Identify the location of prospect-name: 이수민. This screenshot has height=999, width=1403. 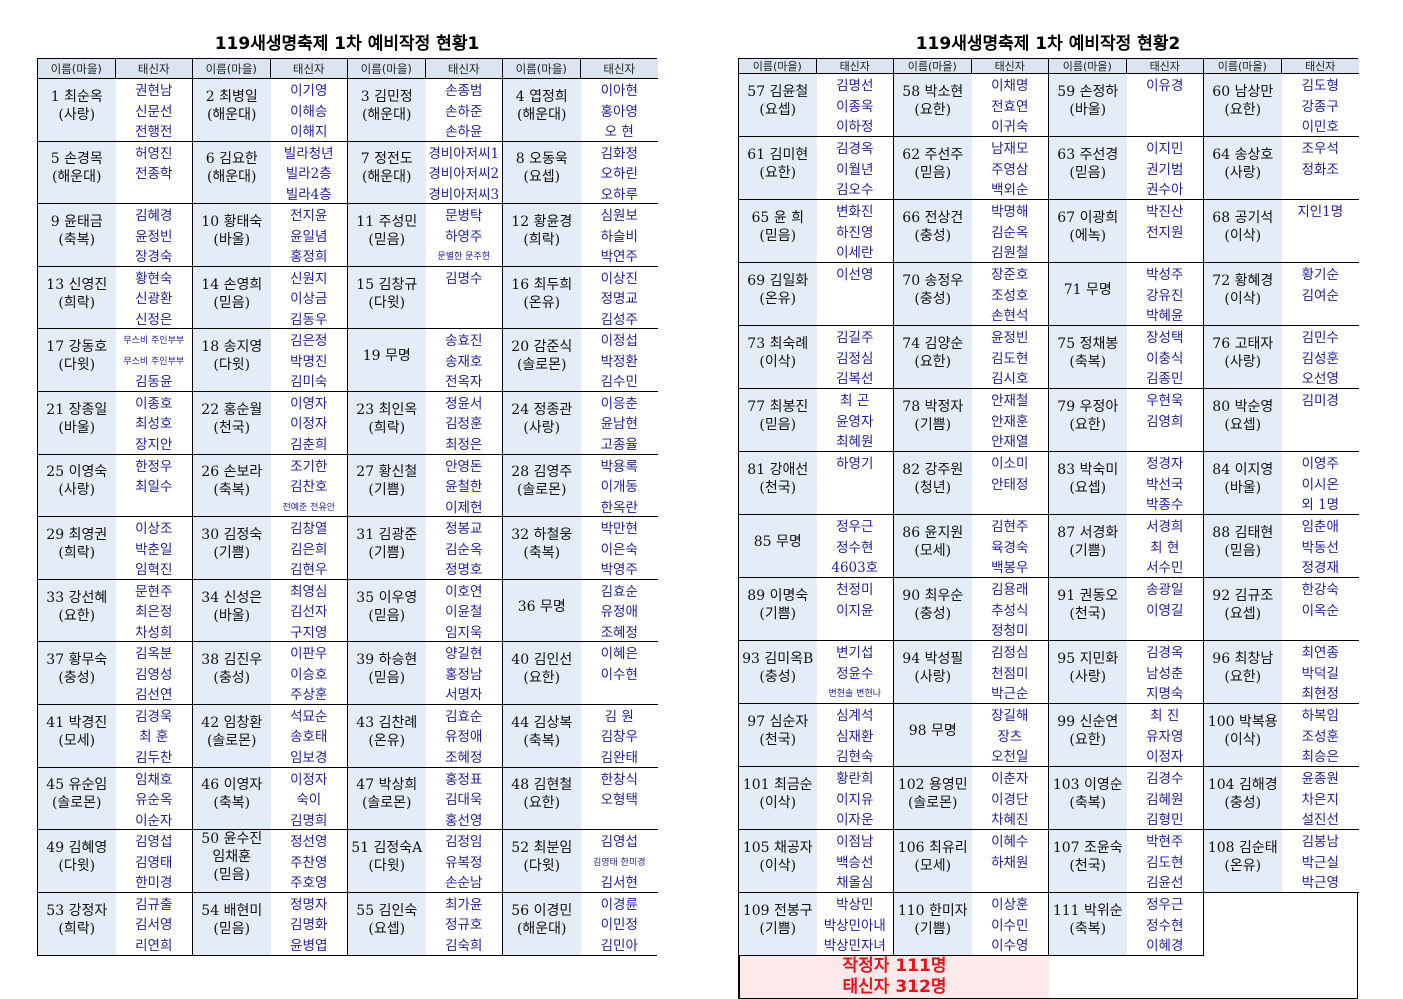
(1010, 925).